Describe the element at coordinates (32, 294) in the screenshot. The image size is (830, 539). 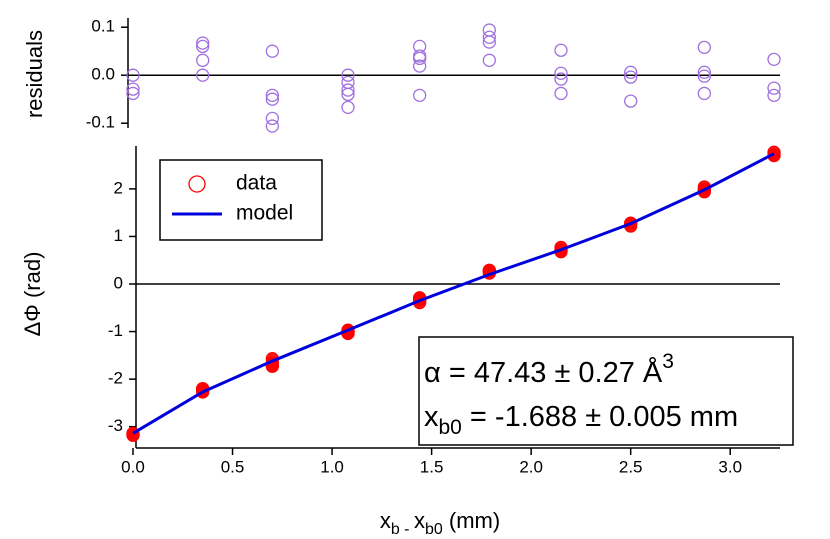
I see `y-axis-label: ΔΦ (rad)` at that location.